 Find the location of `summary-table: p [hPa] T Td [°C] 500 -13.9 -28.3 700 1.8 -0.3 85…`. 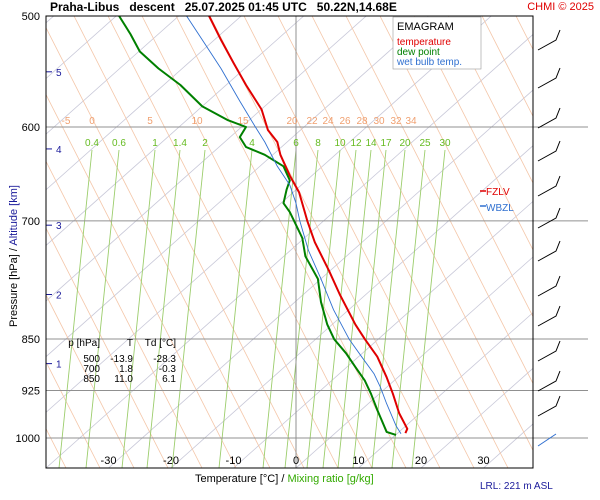

summary-table: p [hPa] T Td [°C] 500 -13.9 -28.3 700 1.8 -0.3 85… is located at coordinates (122, 361).